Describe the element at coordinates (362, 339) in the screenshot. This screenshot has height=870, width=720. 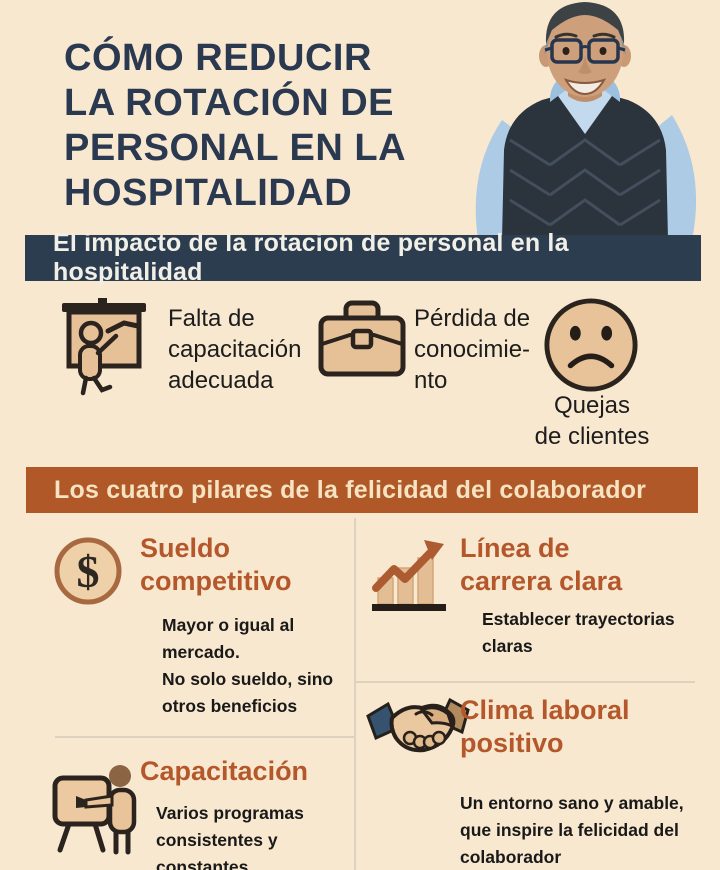
I see `briefcase-icon` at that location.